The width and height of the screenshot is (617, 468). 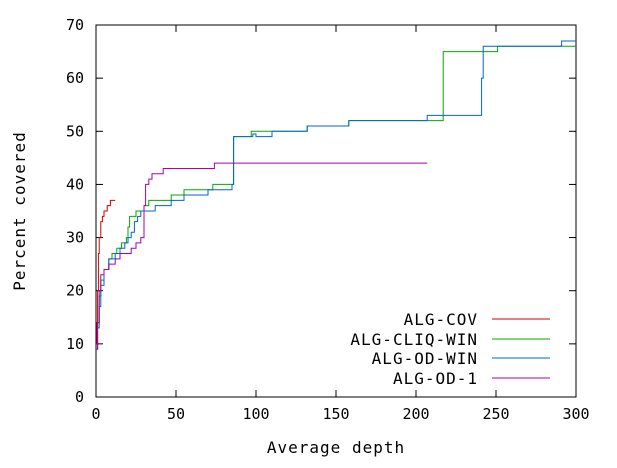 I want to click on x-tick-label: 200, so click(x=415, y=414).